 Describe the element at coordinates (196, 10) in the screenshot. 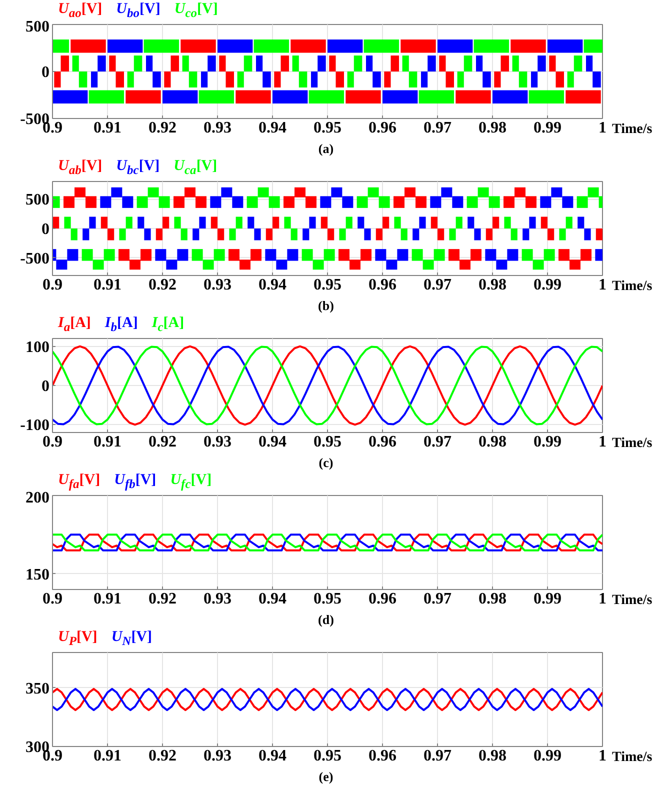

I see `legend-label: U$_{co}$[V]` at that location.